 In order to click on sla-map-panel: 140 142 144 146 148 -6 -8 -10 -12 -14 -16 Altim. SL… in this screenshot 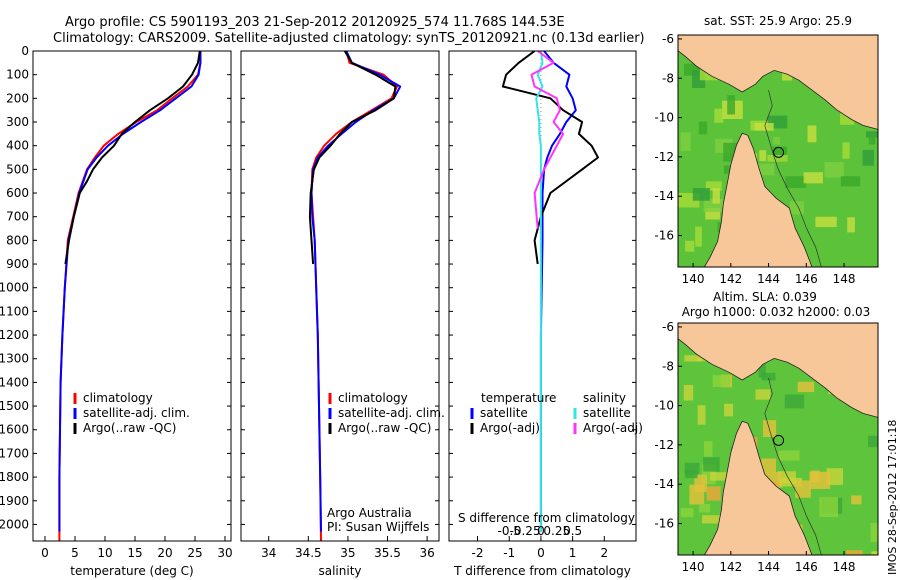, I will do `click(766, 432)`.